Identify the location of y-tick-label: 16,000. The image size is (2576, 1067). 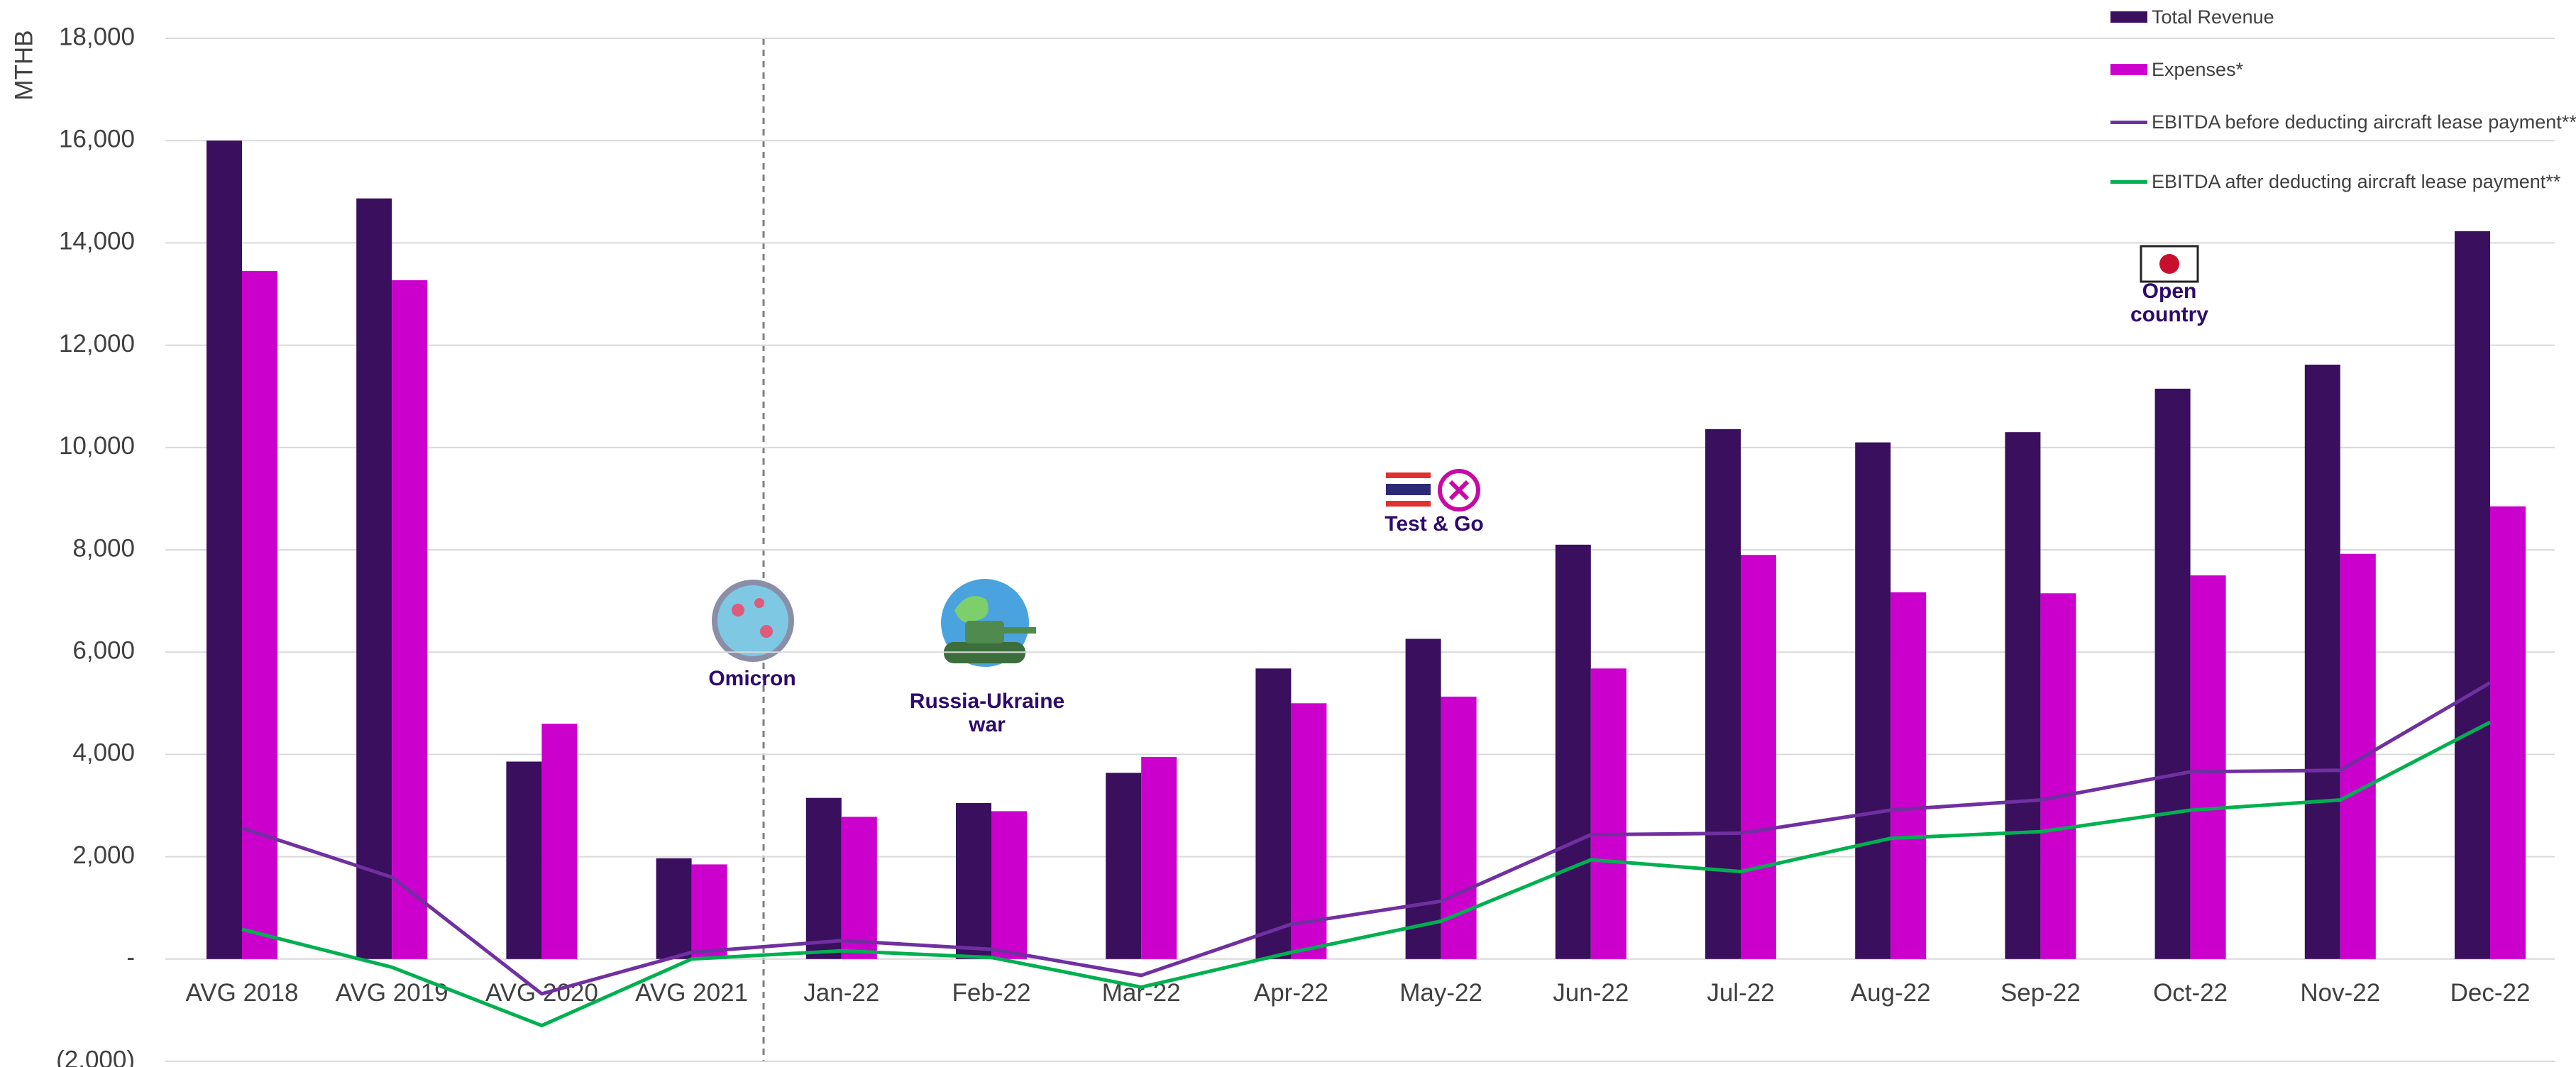
(97, 139).